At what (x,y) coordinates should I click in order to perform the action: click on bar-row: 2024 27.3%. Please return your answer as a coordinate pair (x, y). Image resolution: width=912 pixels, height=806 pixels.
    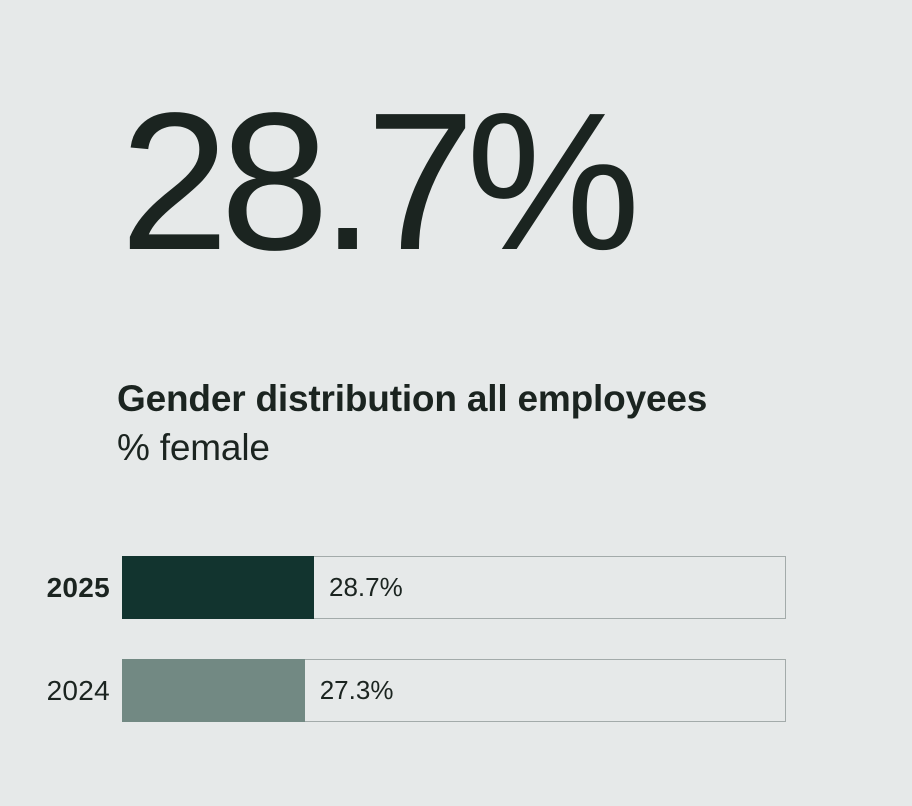
    Looking at the image, I should click on (456, 690).